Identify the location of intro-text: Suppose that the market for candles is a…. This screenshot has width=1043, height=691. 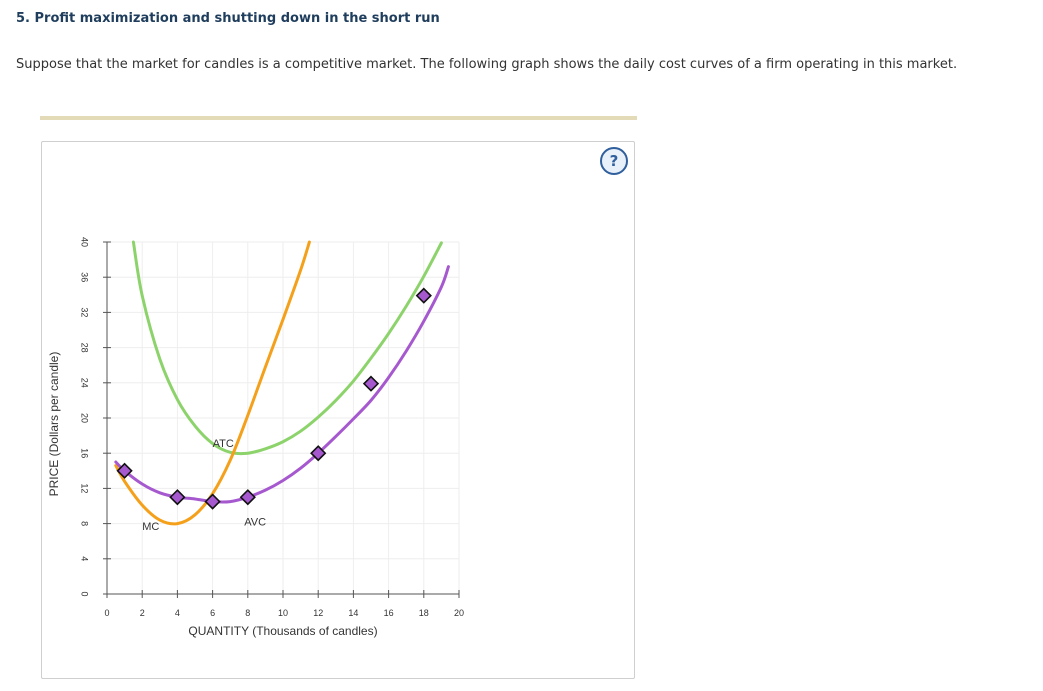
(487, 64).